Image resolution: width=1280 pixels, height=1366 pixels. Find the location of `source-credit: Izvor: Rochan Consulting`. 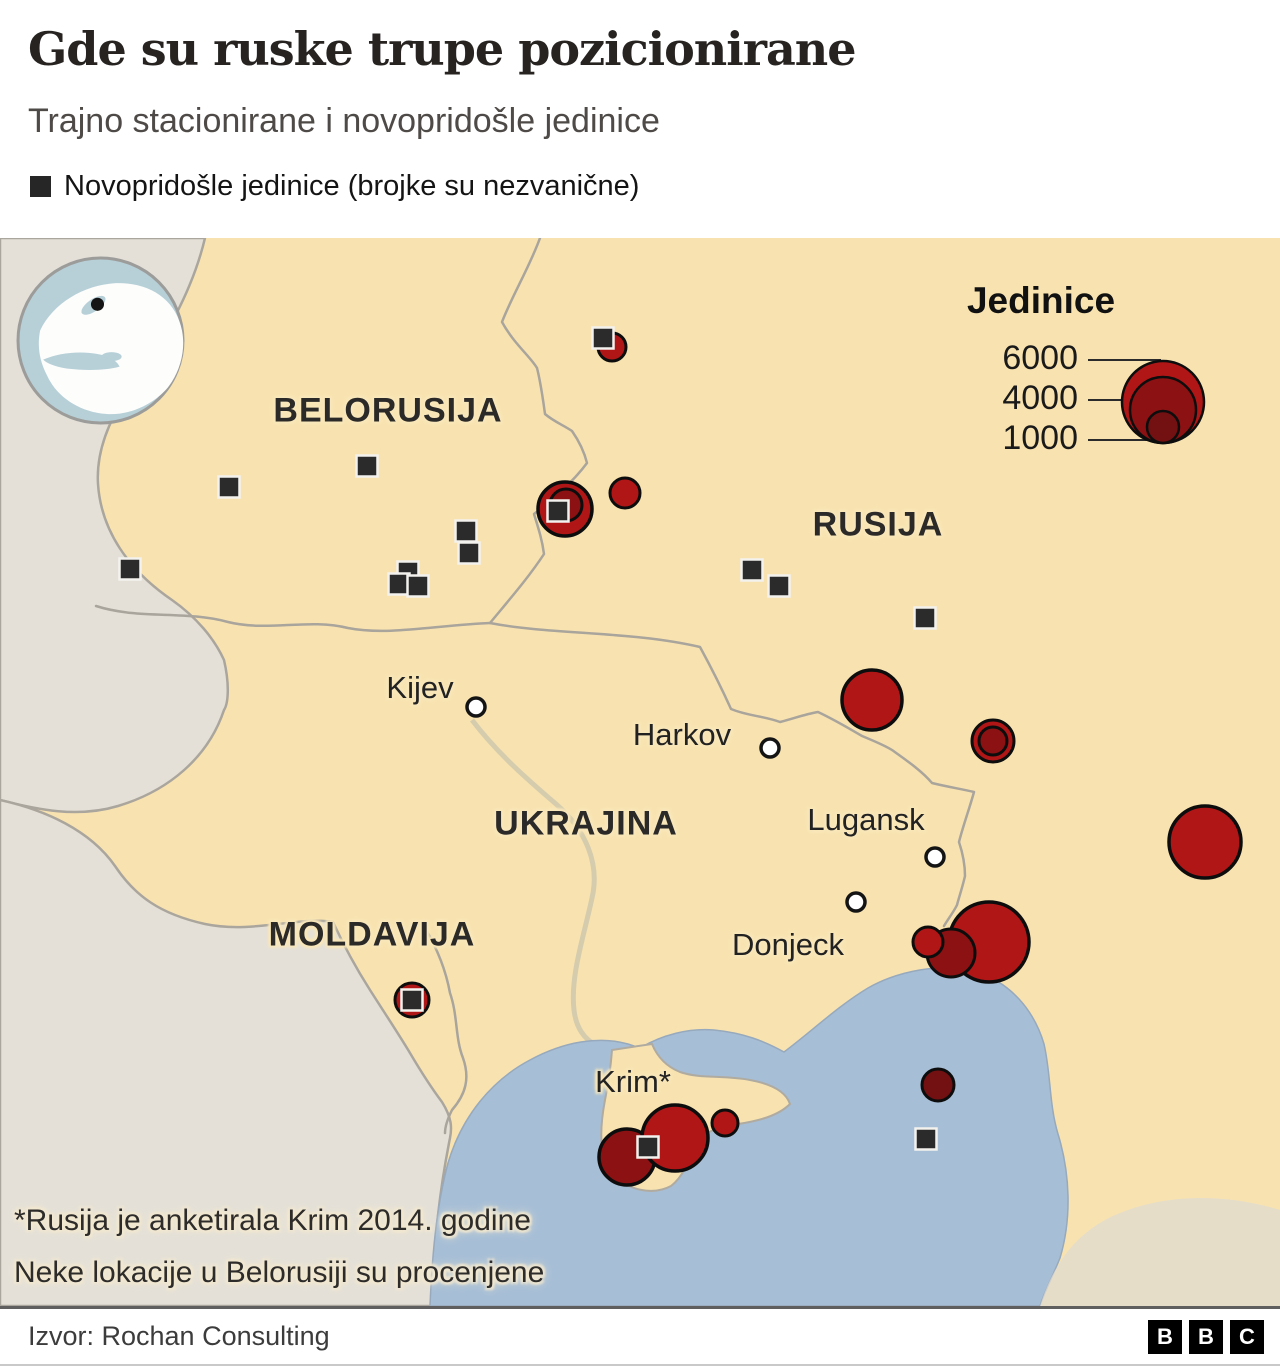

source-credit: Izvor: Rochan Consulting is located at coordinates (179, 1336).